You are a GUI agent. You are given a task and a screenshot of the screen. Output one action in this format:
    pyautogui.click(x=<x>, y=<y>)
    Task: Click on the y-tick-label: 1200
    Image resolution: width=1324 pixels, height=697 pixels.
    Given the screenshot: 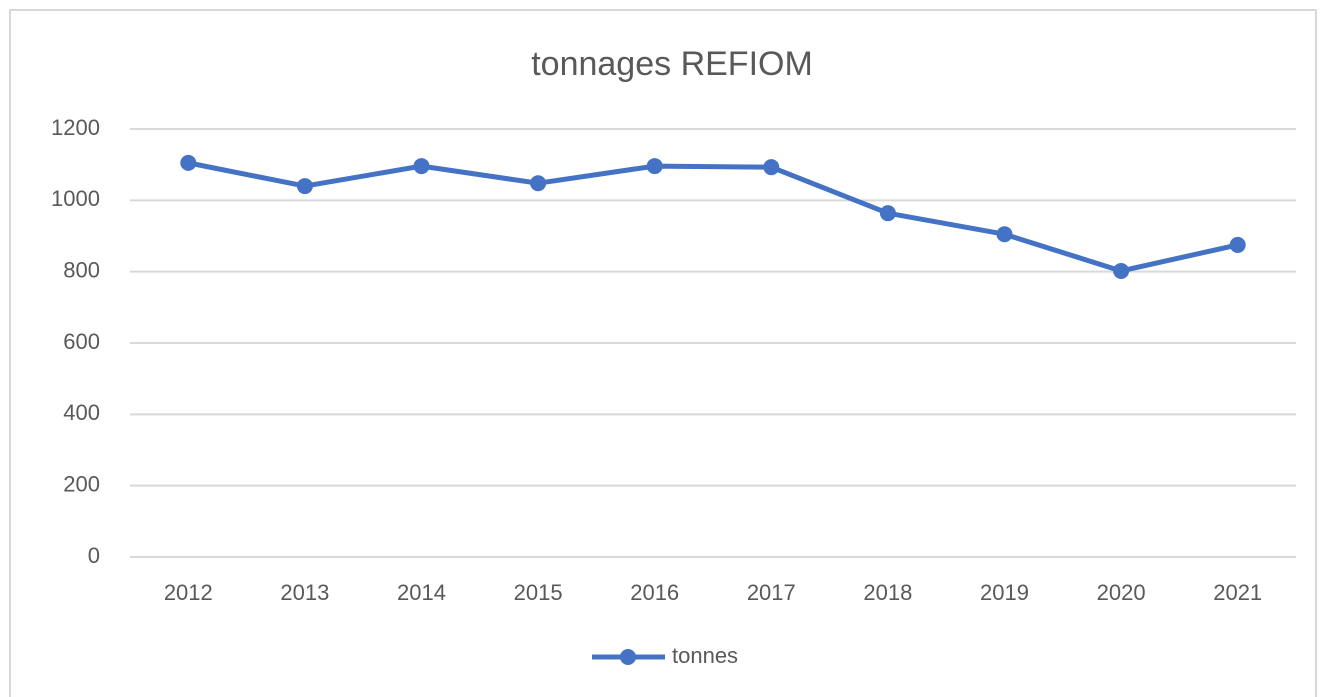 What is the action you would take?
    pyautogui.click(x=75, y=127)
    